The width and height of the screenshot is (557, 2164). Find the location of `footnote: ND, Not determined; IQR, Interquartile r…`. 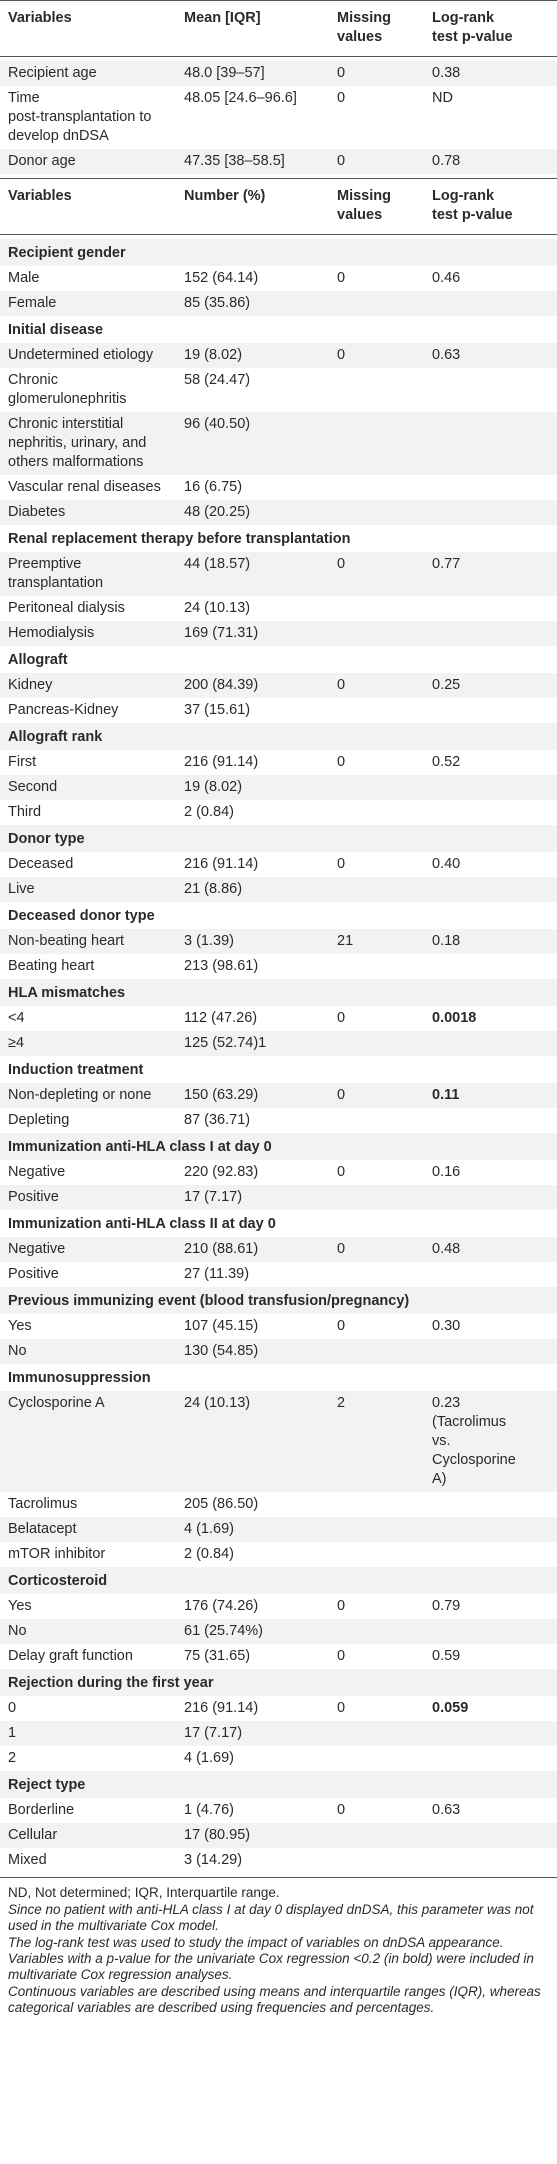

footnote: ND, Not determined; IQR, Interquartile r… is located at coordinates (144, 1892).